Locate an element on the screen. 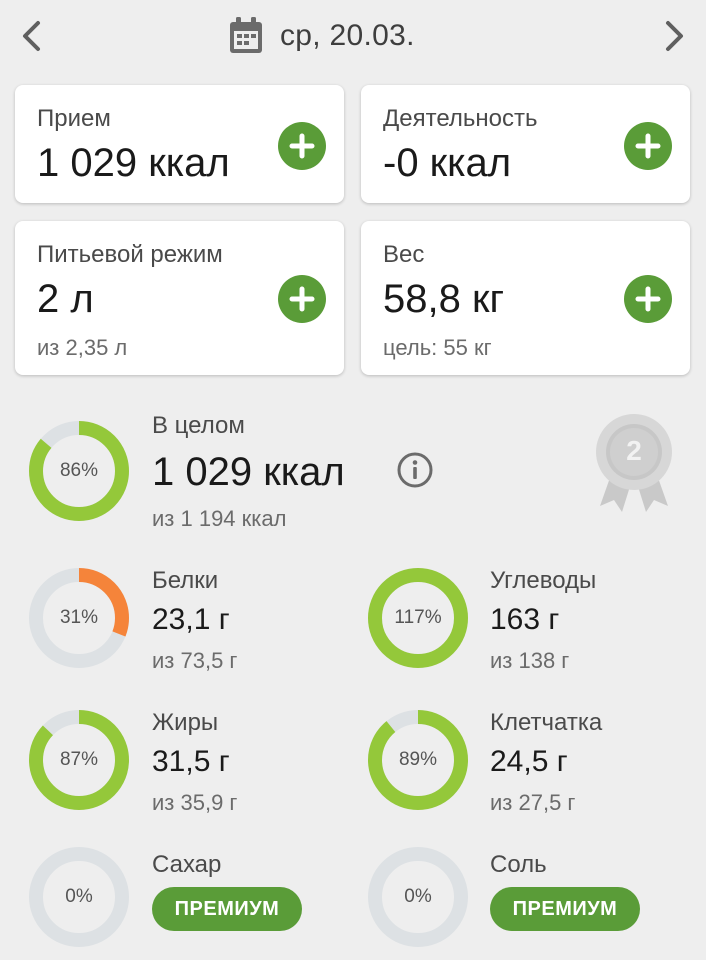  fiber-ring: 89% is located at coordinates (418, 760).